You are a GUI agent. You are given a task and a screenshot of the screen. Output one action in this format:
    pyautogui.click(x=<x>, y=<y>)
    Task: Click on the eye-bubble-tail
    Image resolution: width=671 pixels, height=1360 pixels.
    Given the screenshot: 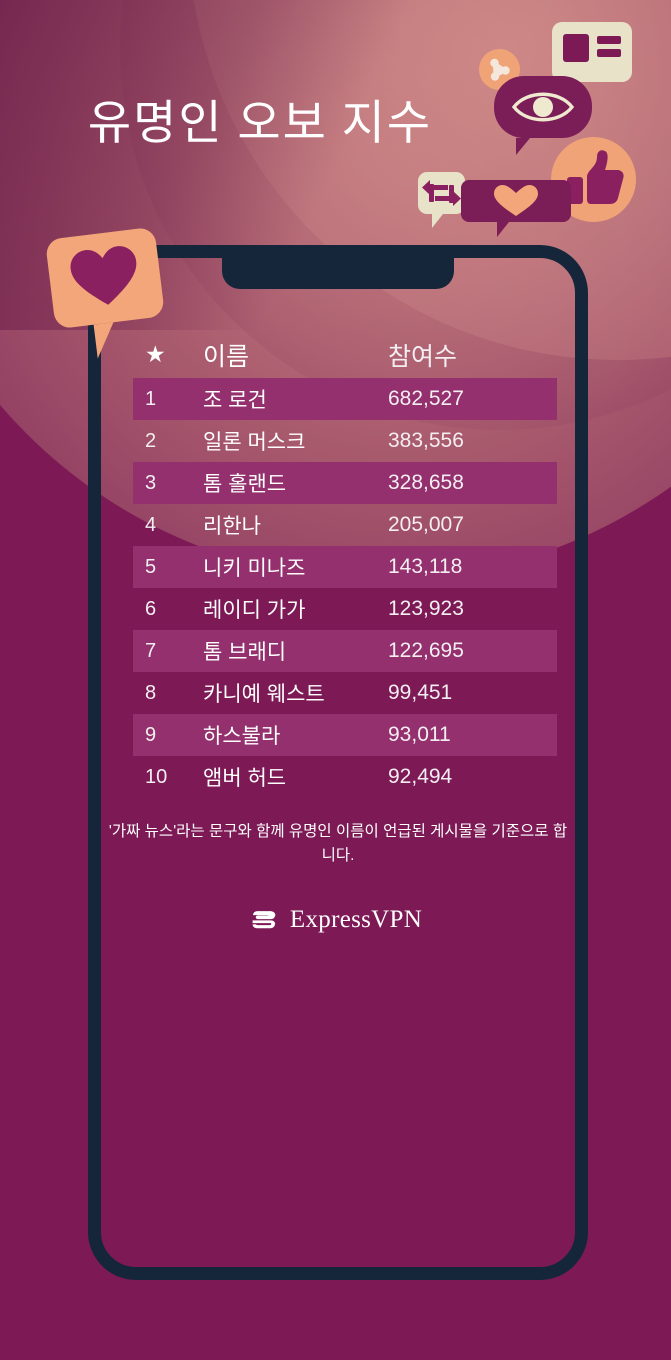 What is the action you would take?
    pyautogui.click(x=523, y=146)
    